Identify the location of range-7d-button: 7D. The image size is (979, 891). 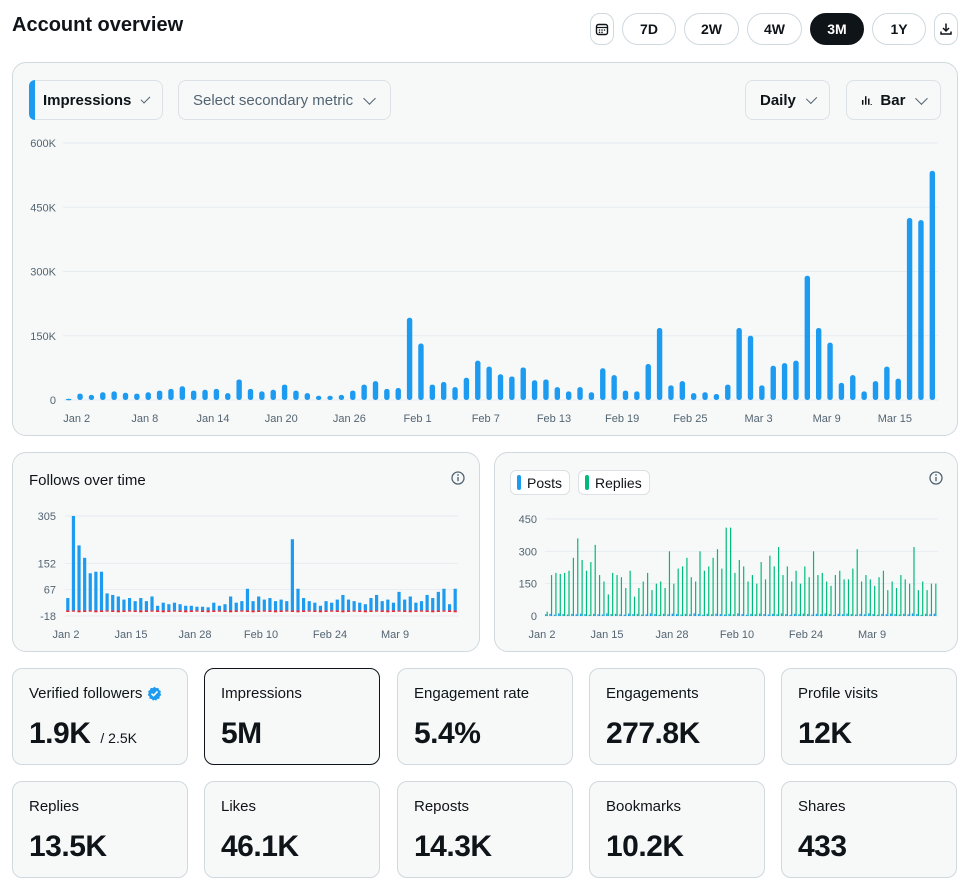
(649, 29).